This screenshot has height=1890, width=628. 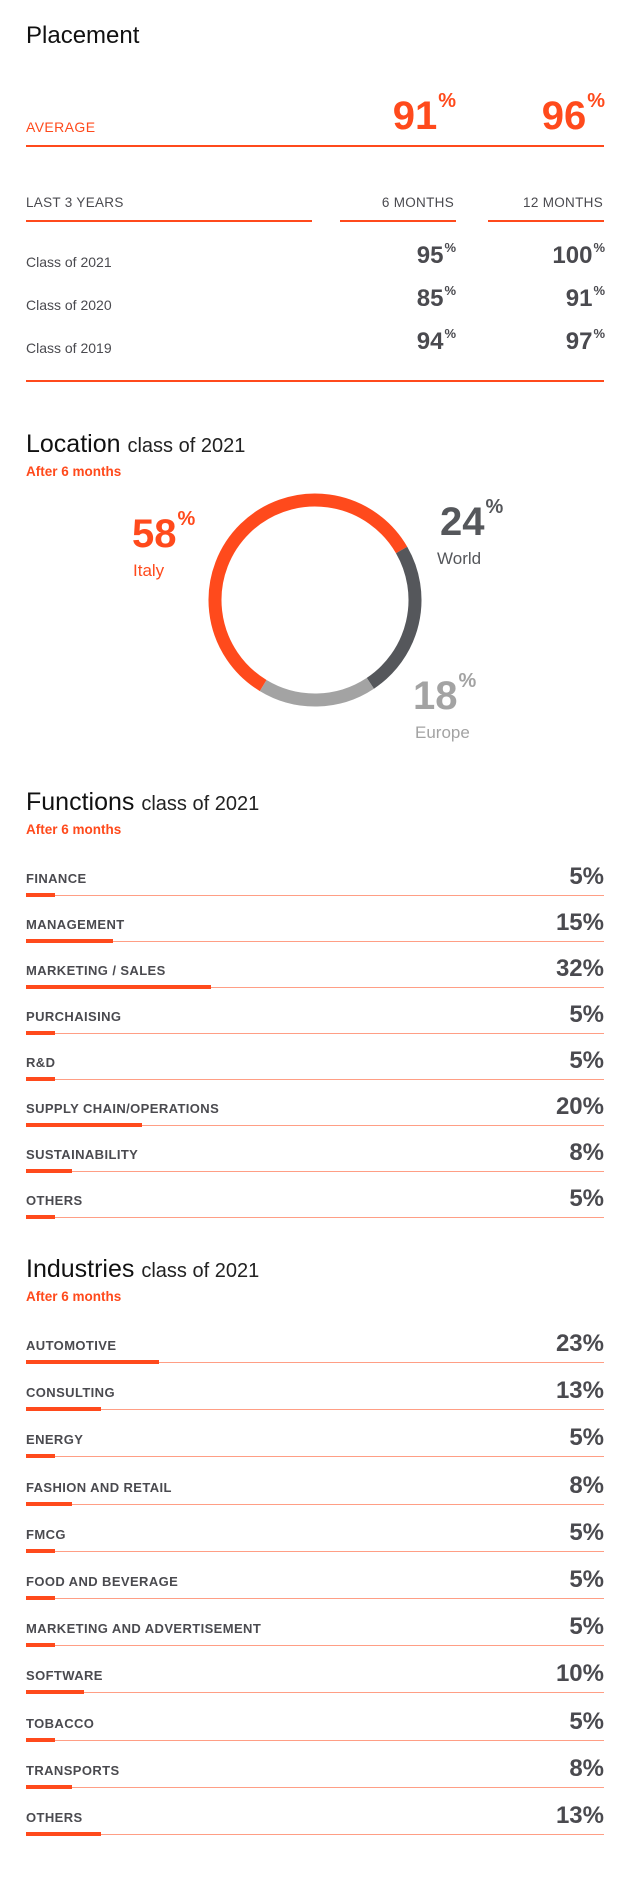 I want to click on function-value: 8%, so click(x=586, y=1152).